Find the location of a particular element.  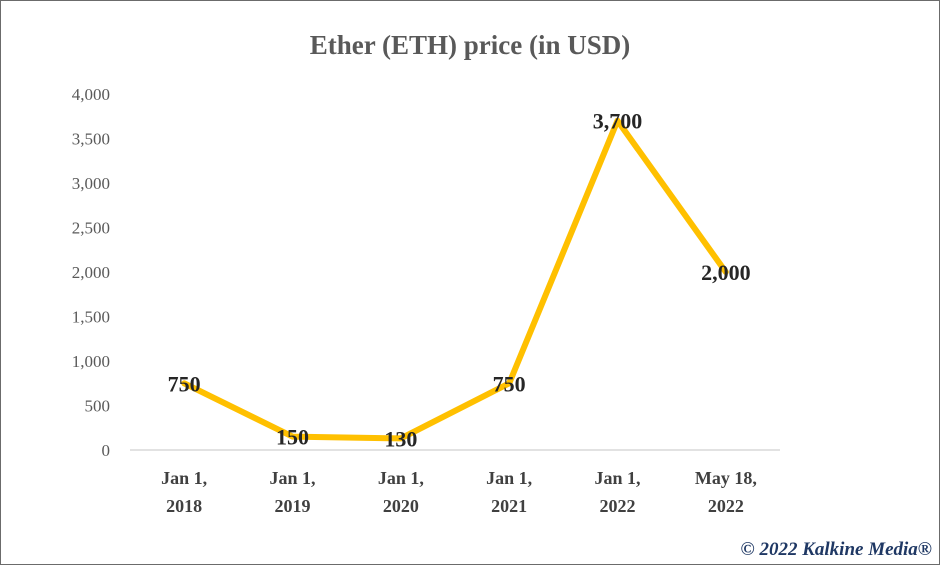

x-tick-label: Jan 1, 2018 is located at coordinates (184, 492).